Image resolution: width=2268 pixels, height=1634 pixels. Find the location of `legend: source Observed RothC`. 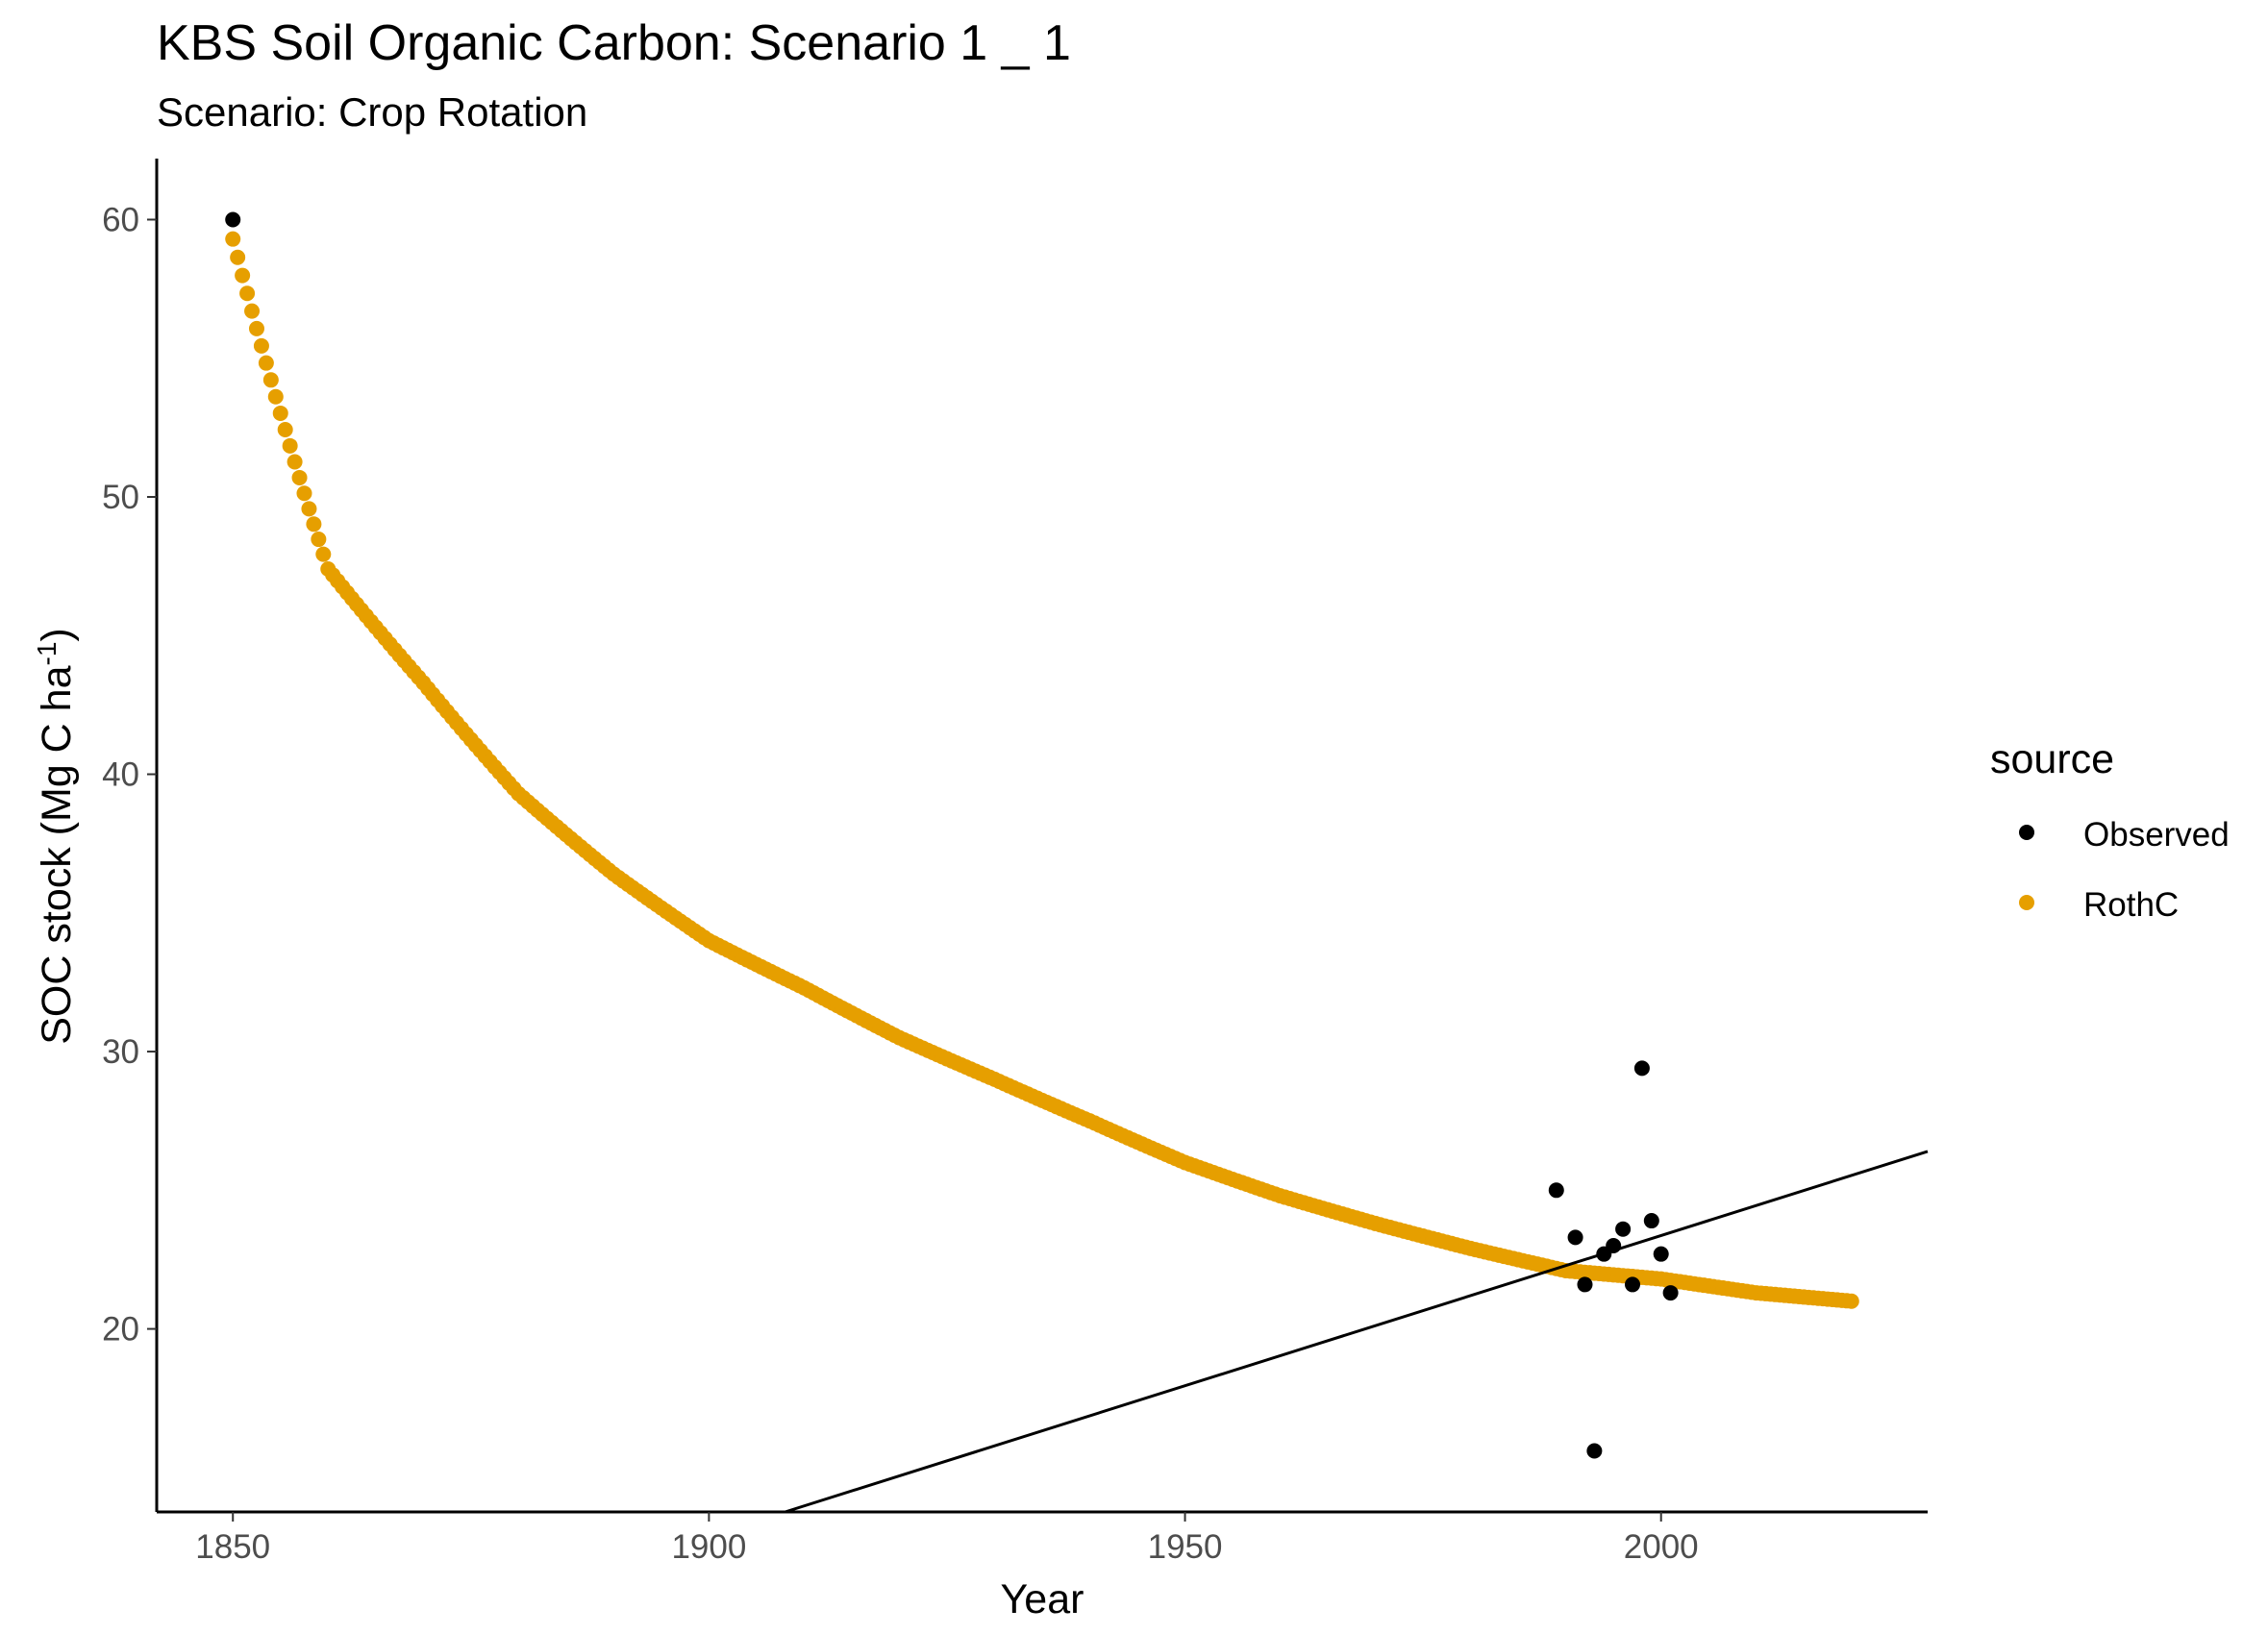

legend: source Observed RothC is located at coordinates (2110, 830).